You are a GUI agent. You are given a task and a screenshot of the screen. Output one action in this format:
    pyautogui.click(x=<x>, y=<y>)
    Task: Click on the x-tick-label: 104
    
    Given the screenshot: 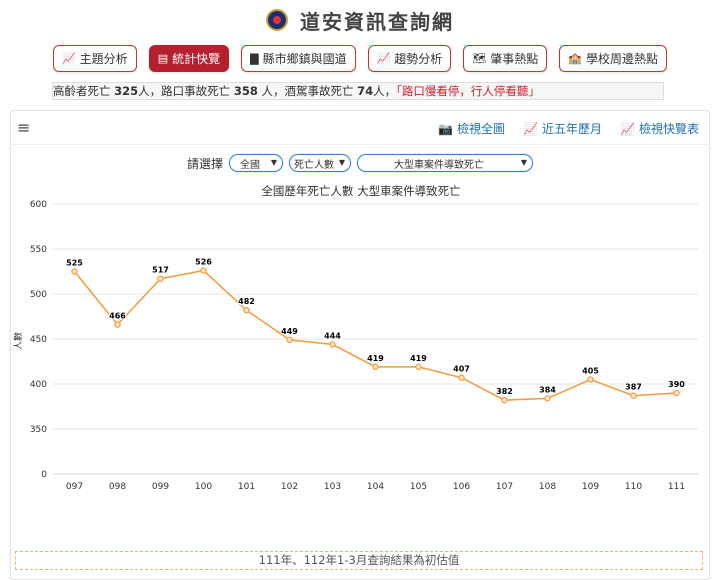 What is the action you would take?
    pyautogui.click(x=375, y=487)
    